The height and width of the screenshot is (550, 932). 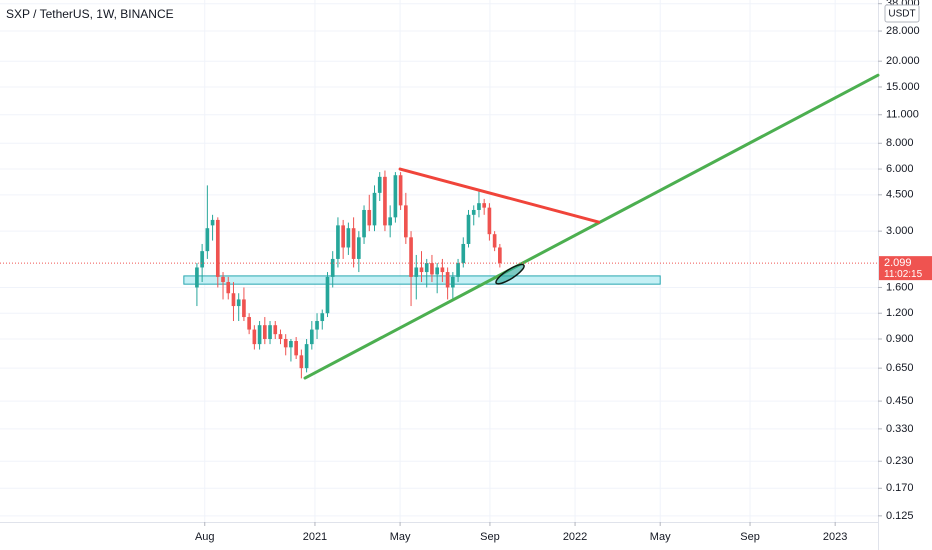 What do you see at coordinates (315, 537) in the screenshot?
I see `x-tick-label: 2021` at bounding box center [315, 537].